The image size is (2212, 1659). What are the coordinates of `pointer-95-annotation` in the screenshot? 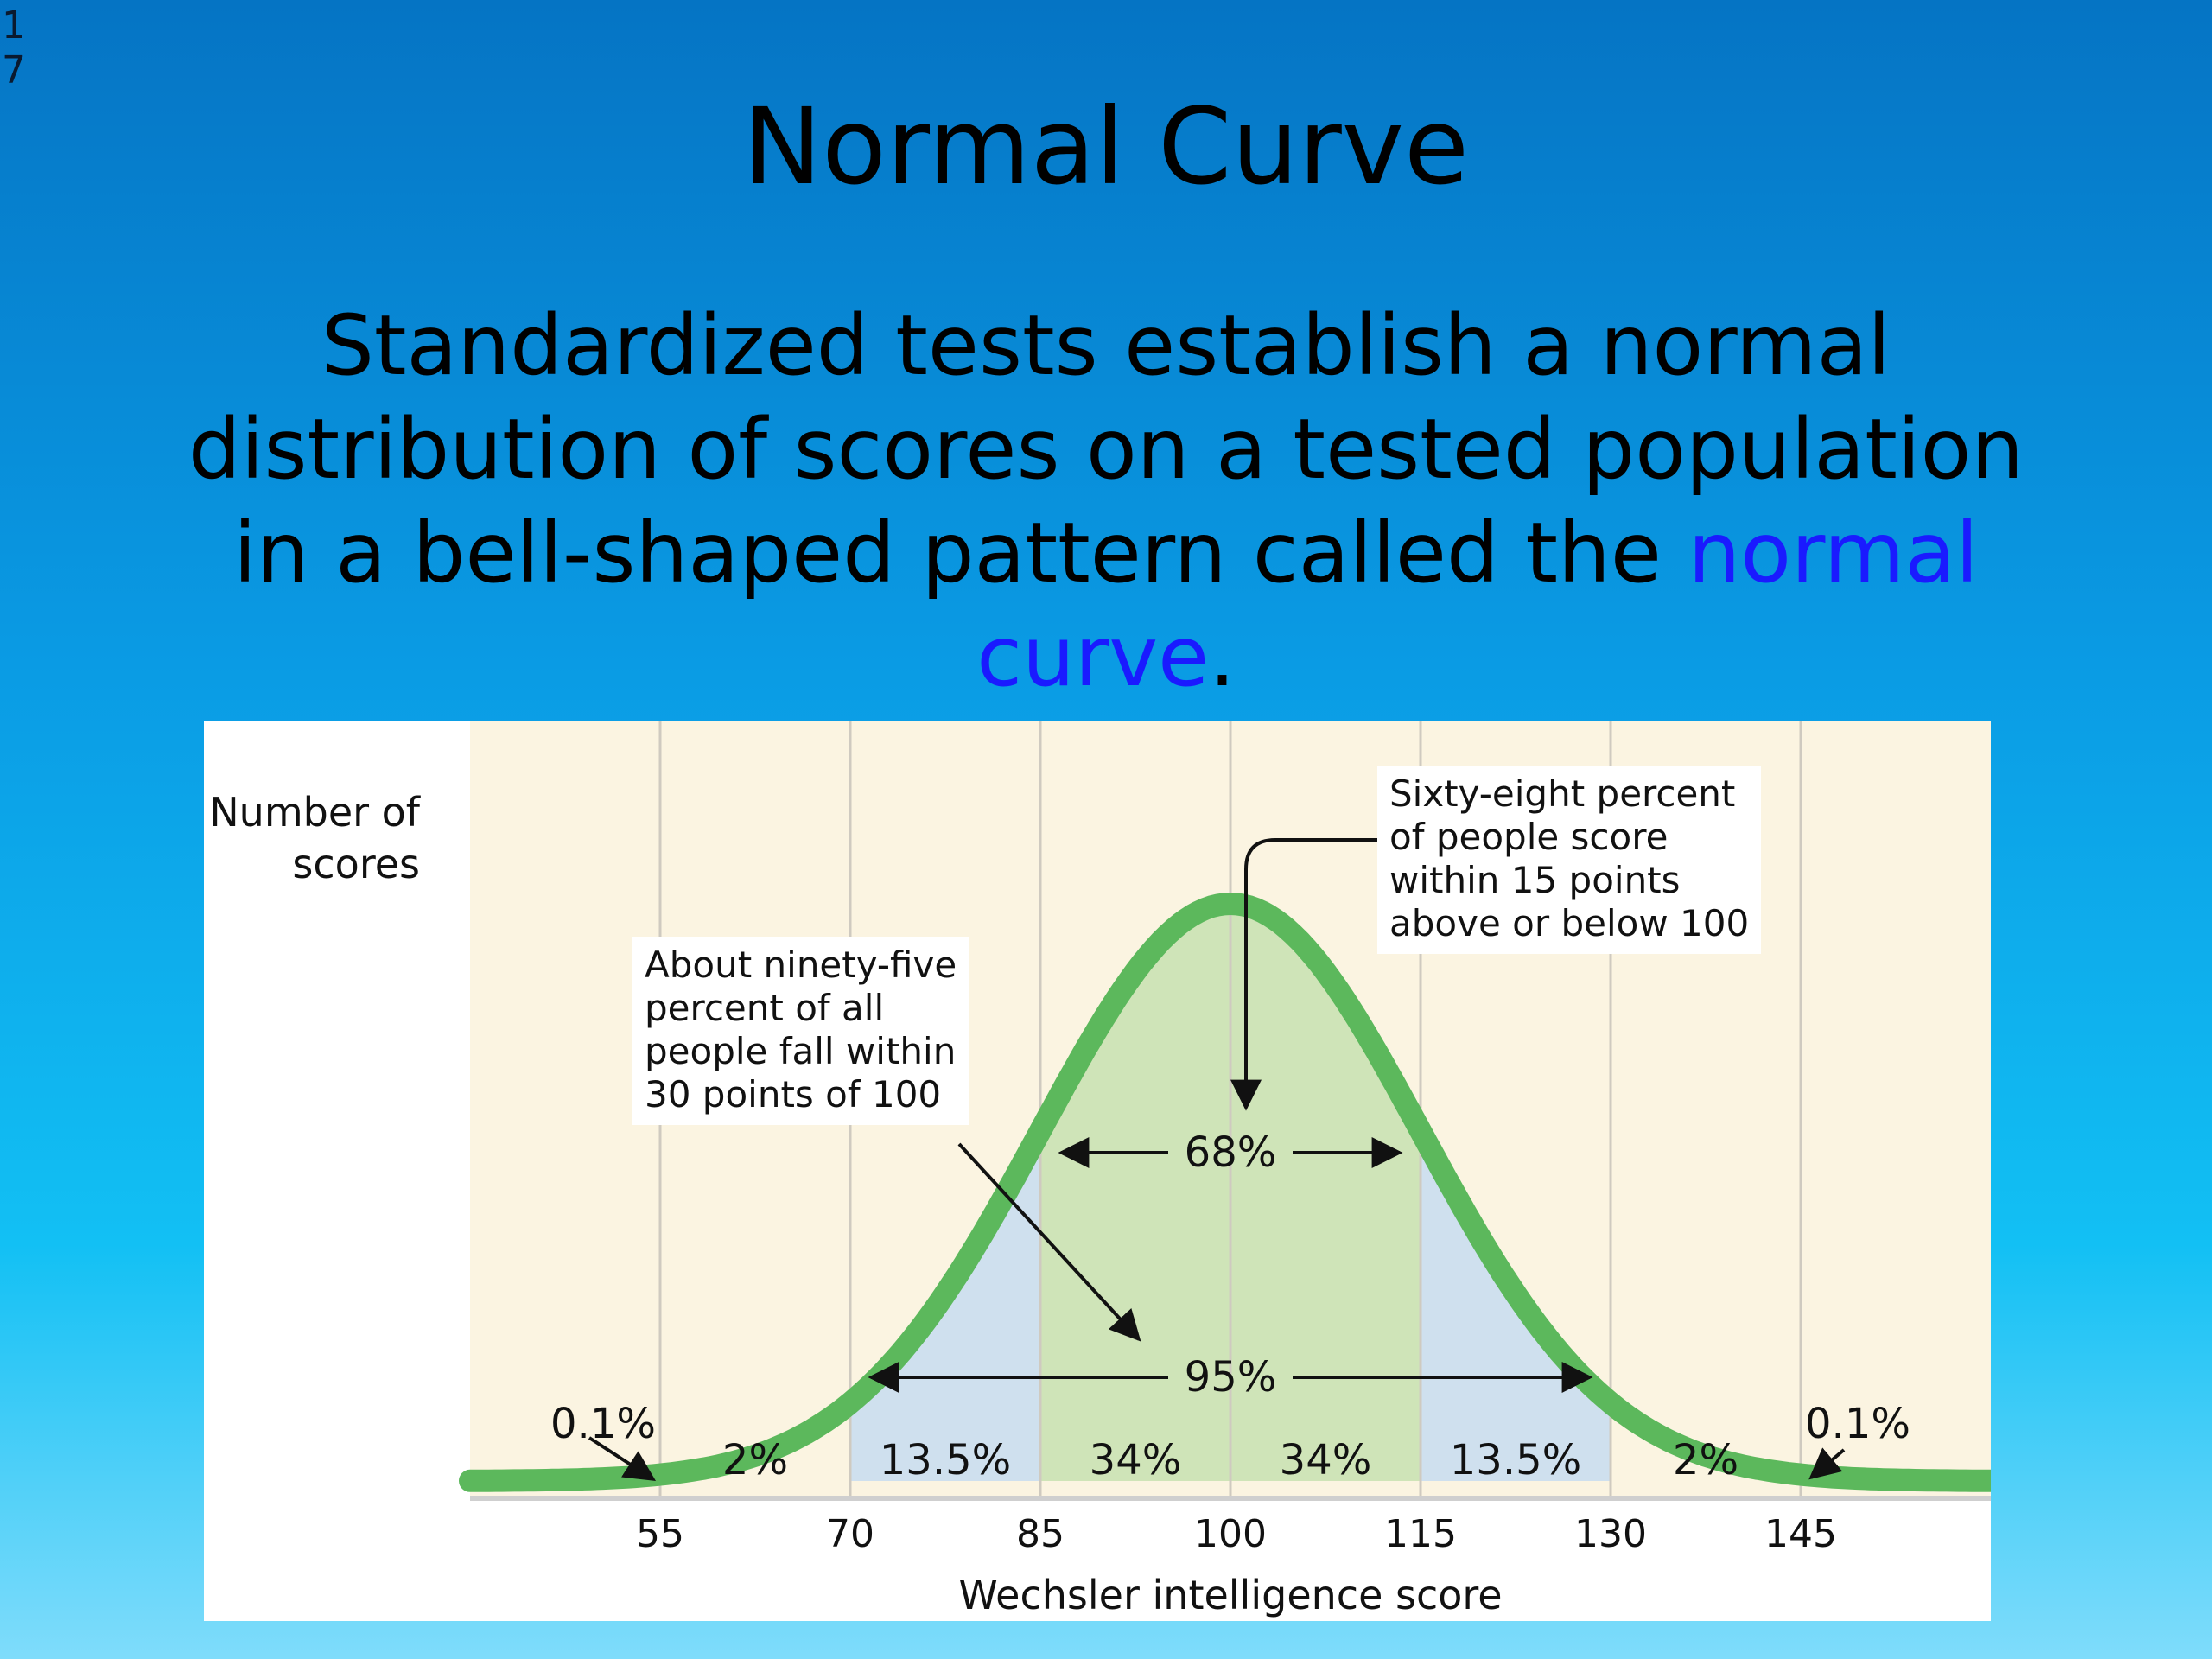 It's located at (1049, 1242).